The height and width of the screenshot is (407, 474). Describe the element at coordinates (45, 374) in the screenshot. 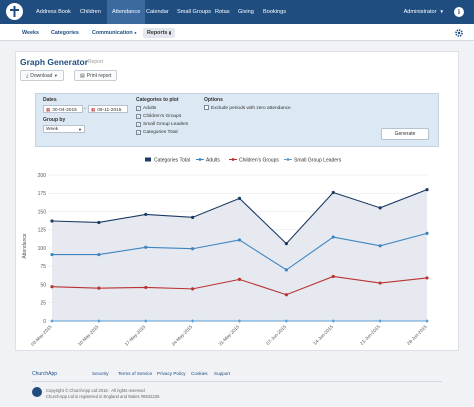

I see `footer-brand: ChurchApp` at that location.